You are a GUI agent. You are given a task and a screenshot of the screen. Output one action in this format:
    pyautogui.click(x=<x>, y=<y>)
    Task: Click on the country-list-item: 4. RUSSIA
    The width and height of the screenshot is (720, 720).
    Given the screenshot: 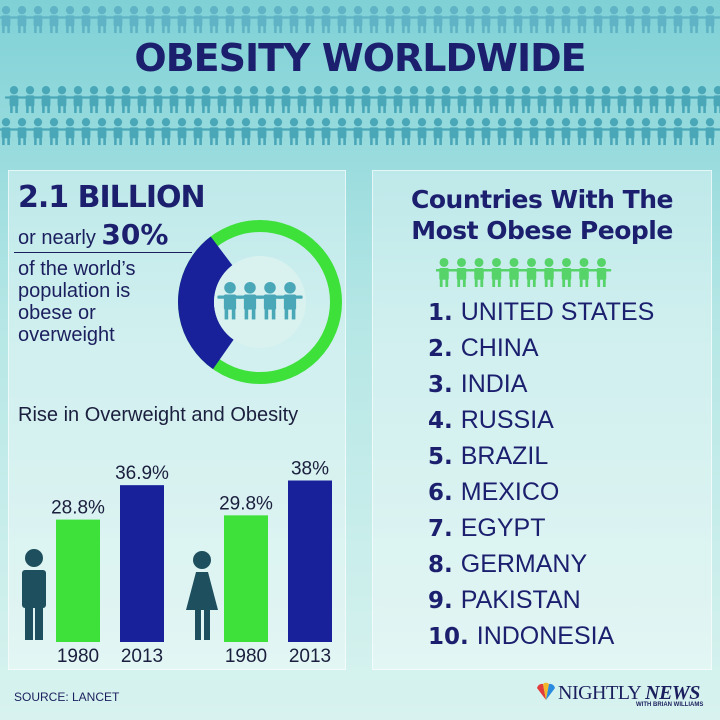 What is the action you would take?
    pyautogui.click(x=541, y=424)
    